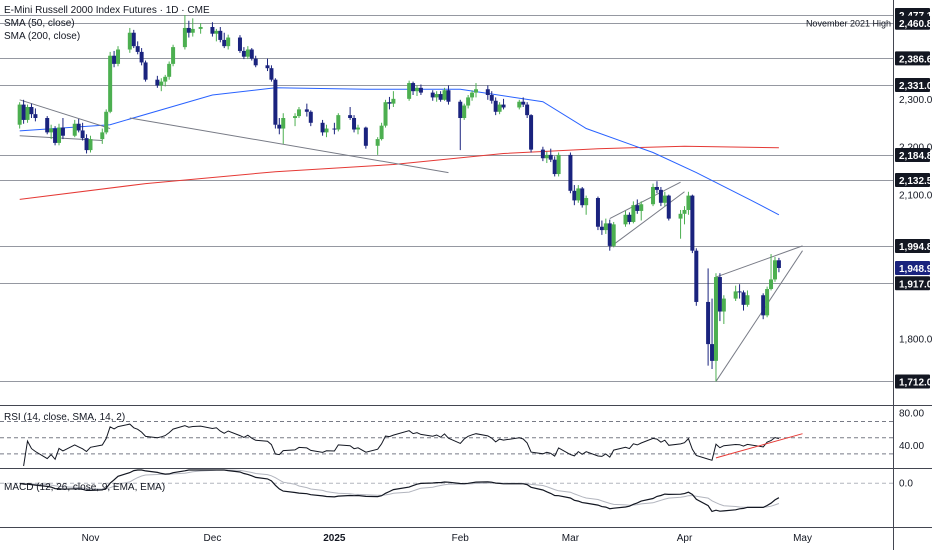  I want to click on x-tick-label: 2025, so click(334, 538).